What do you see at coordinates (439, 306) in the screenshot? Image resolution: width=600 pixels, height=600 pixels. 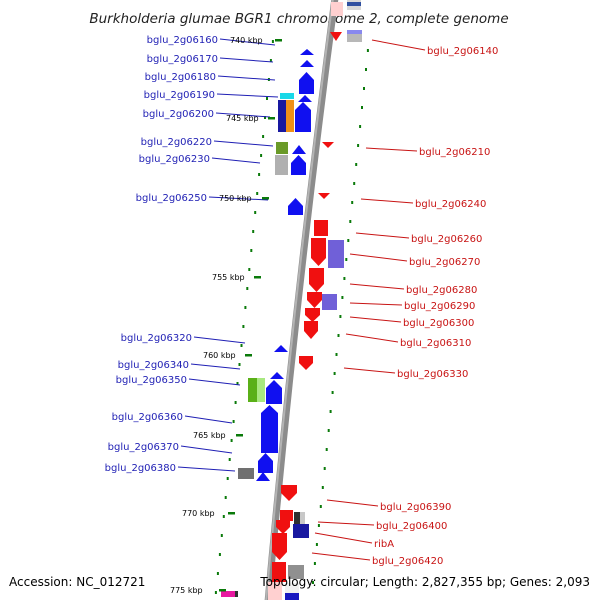 I see `reverse-gene-label: bglu_2g06290` at bounding box center [439, 306].